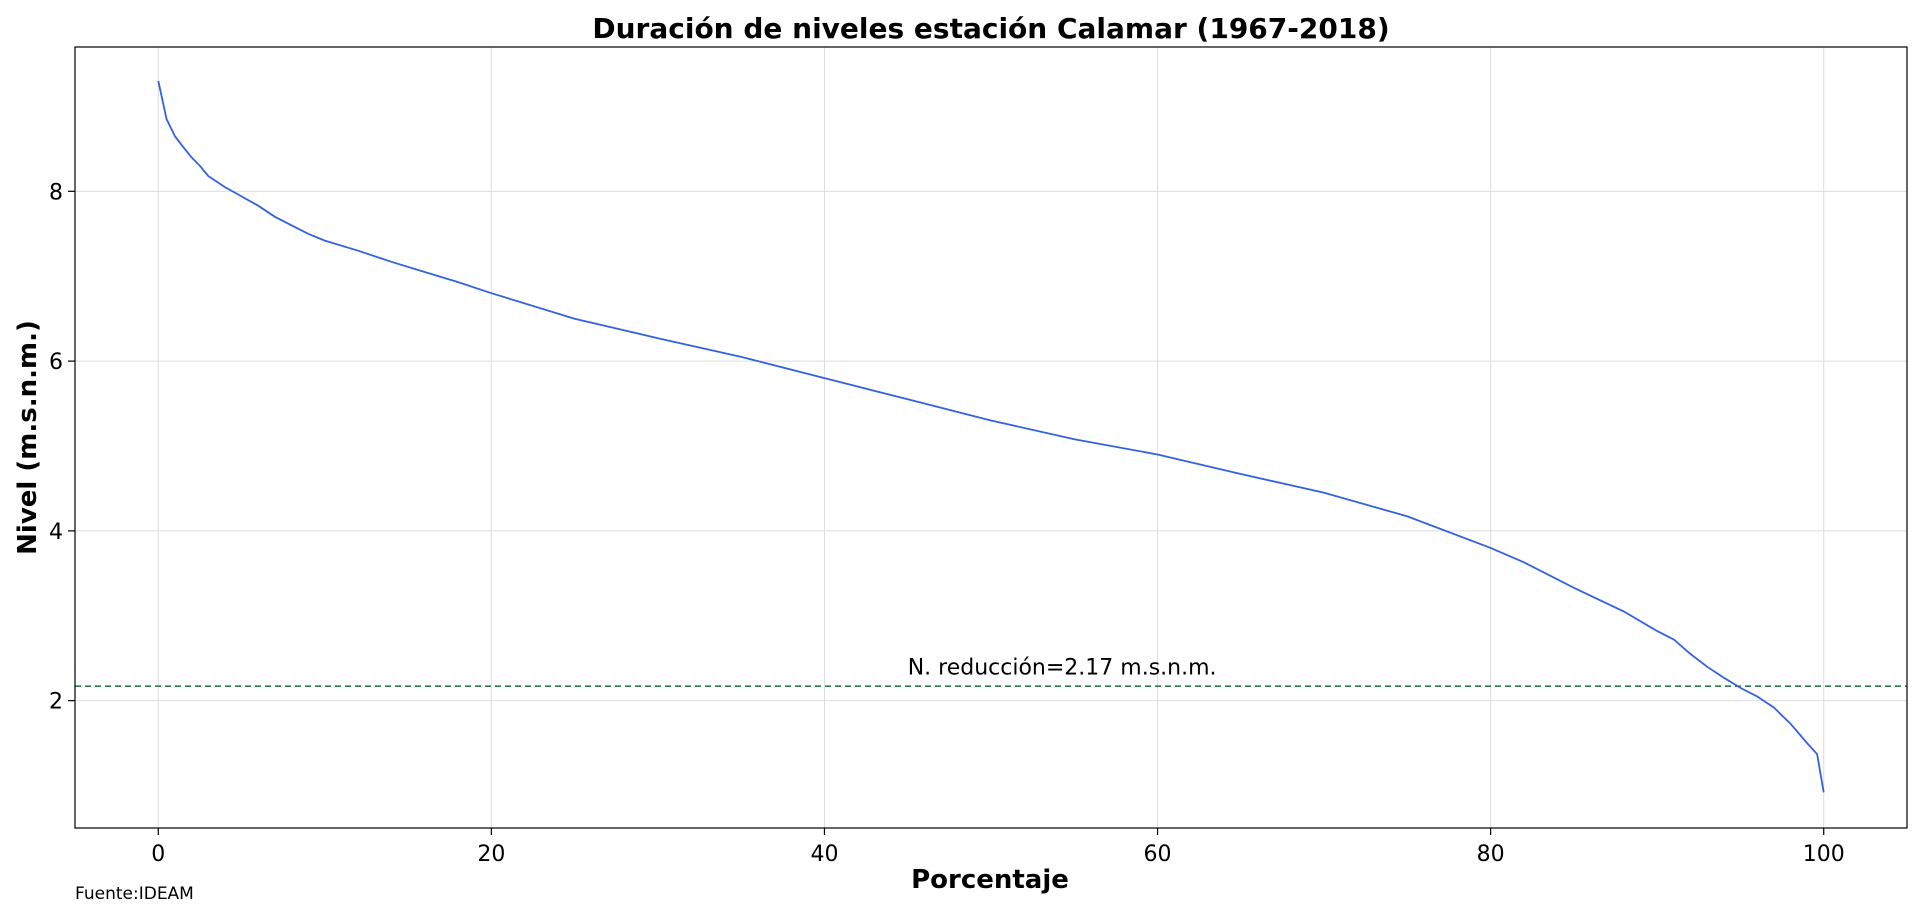 Image resolution: width=1920 pixels, height=908 pixels. I want to click on x-tick-label: 80, so click(1491, 854).